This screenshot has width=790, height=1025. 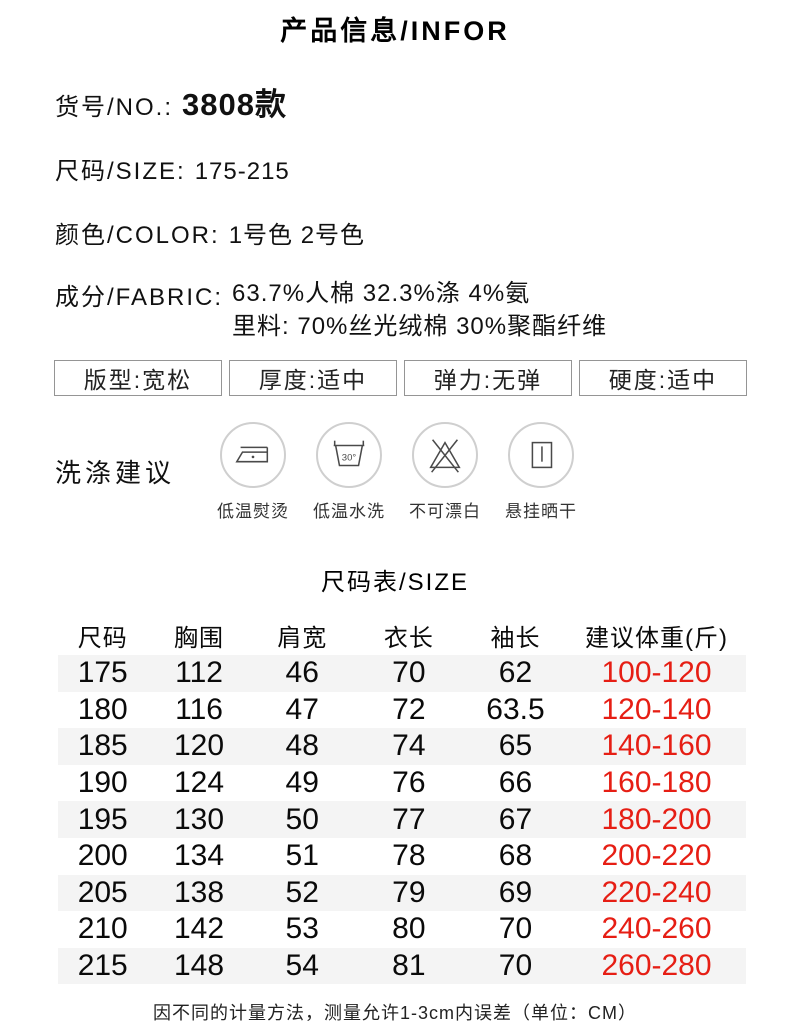 What do you see at coordinates (102, 783) in the screenshot?
I see `table-cell: 190` at bounding box center [102, 783].